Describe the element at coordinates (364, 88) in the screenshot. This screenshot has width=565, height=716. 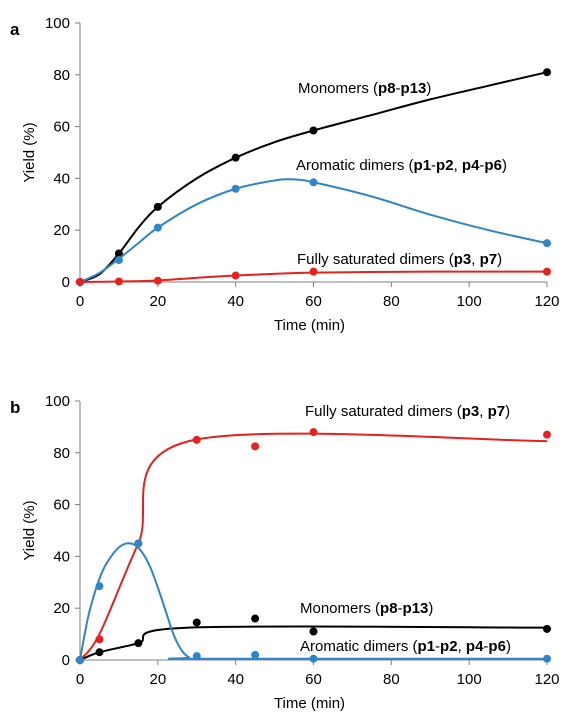
I see `series-label: Monomers (p8-p13)` at that location.